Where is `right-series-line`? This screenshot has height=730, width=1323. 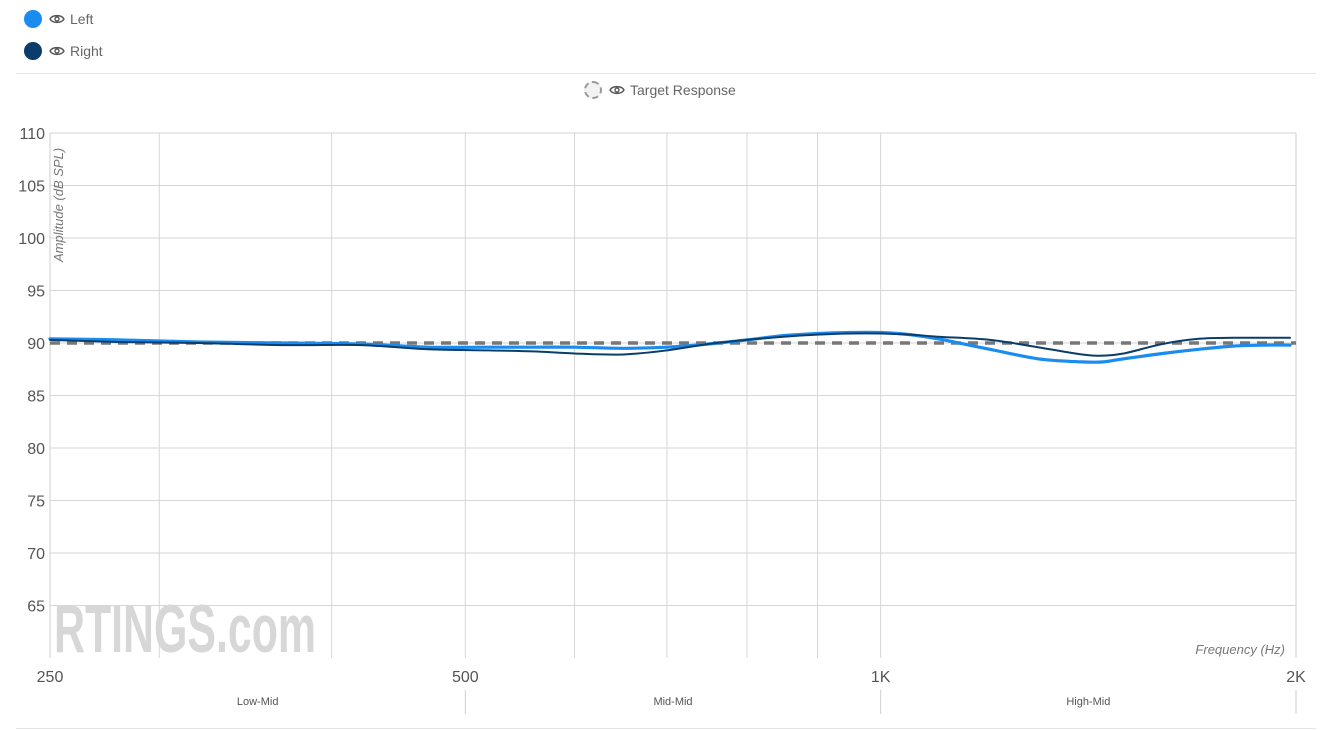 right-series-line is located at coordinates (670, 344).